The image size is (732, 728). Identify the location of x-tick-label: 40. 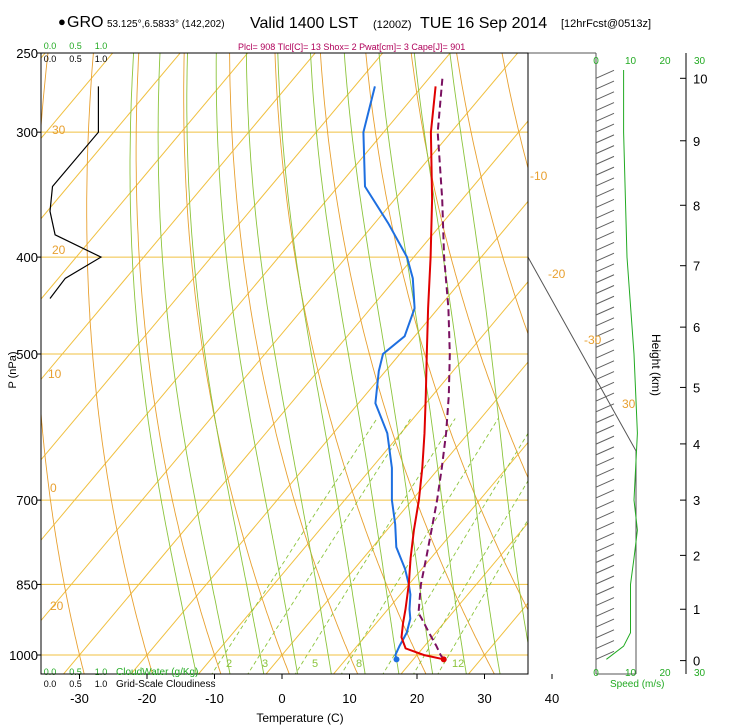
(552, 698).